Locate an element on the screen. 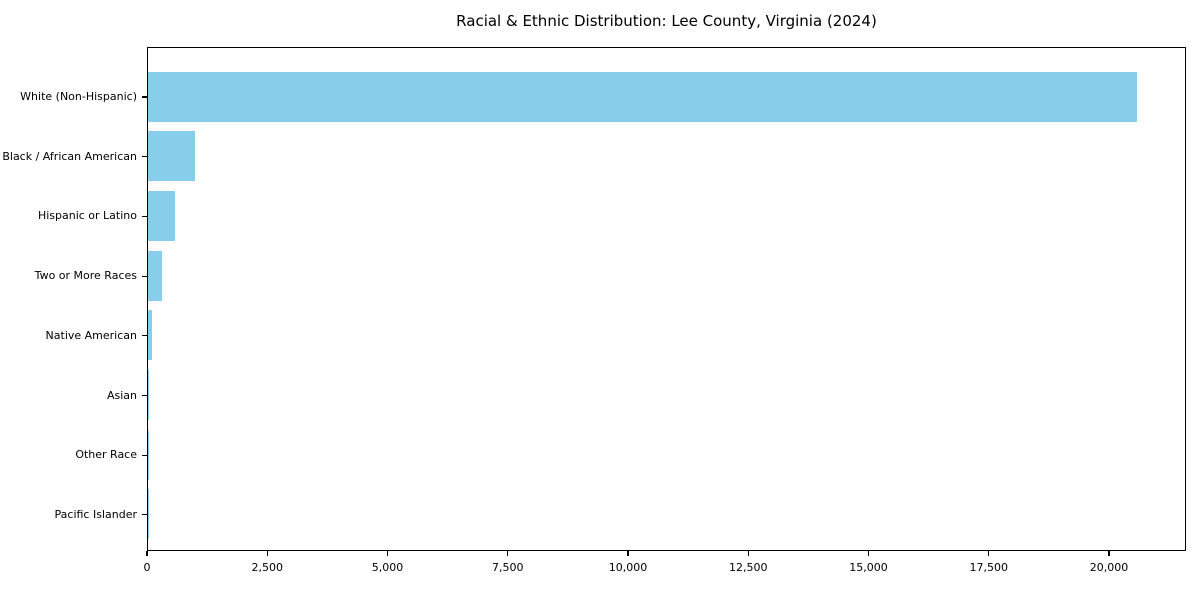  y-tick-label: Native American is located at coordinates (91, 335).